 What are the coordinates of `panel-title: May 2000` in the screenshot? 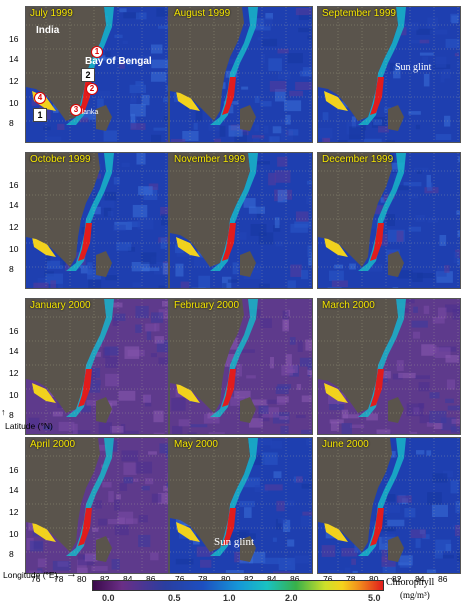 It's located at (196, 444).